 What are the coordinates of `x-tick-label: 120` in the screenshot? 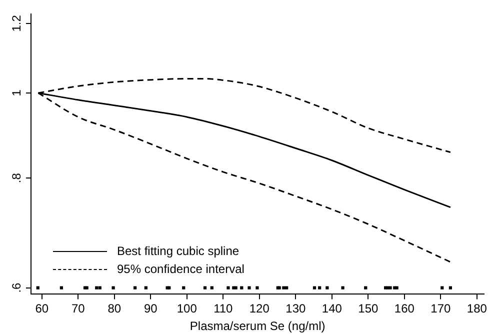 It's located at (259, 309).